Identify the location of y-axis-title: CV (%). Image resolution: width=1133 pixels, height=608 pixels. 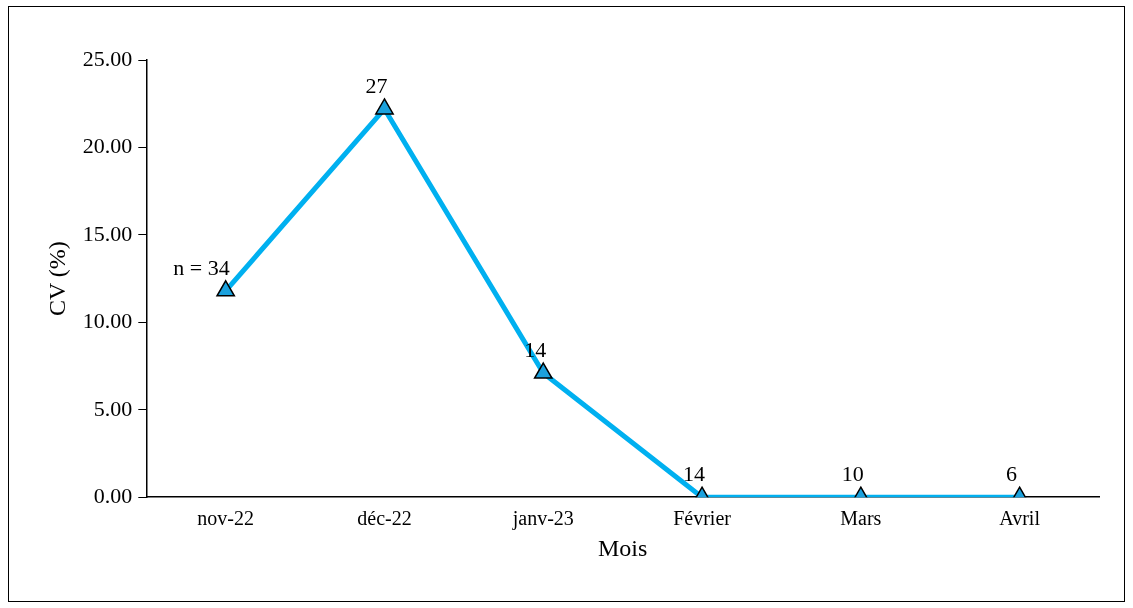
(56, 279).